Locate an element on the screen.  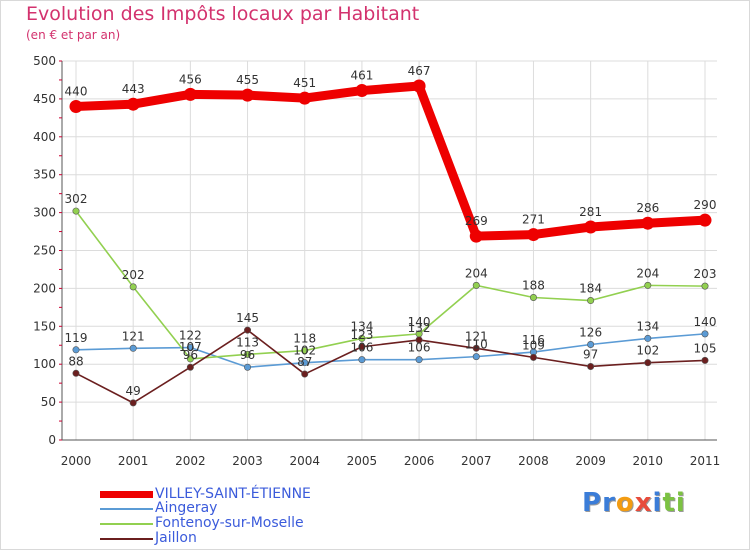
x-tick-label: 2010 is located at coordinates (648, 461).